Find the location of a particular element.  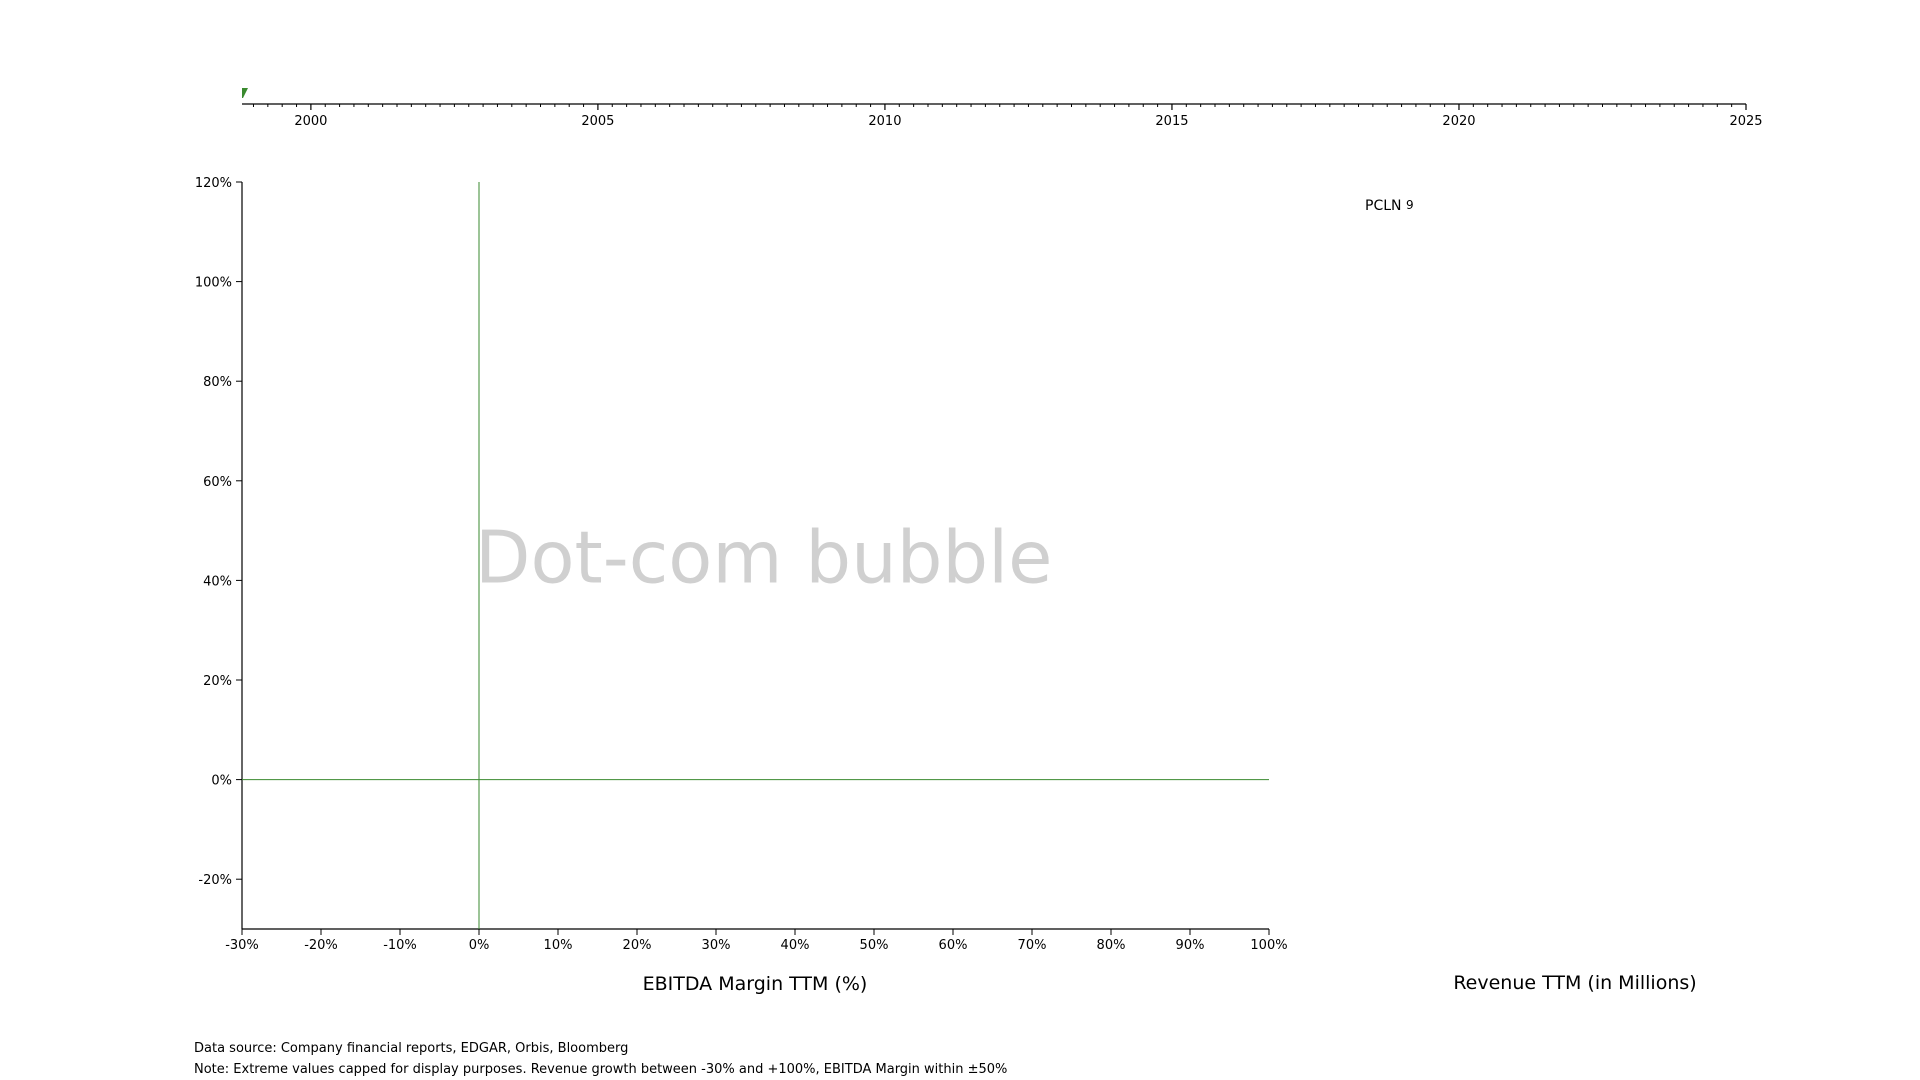

y-tick-label: 40% is located at coordinates (217, 581).